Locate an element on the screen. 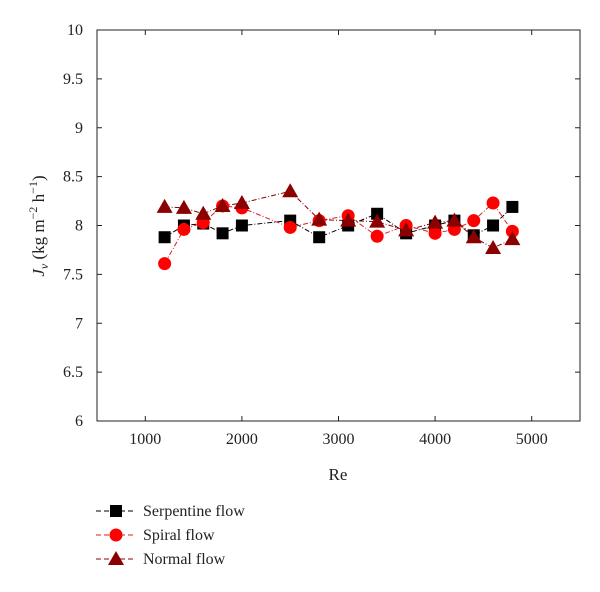 This screenshot has width=600, height=592. legend-serpentine-flow-marker is located at coordinates (116, 511).